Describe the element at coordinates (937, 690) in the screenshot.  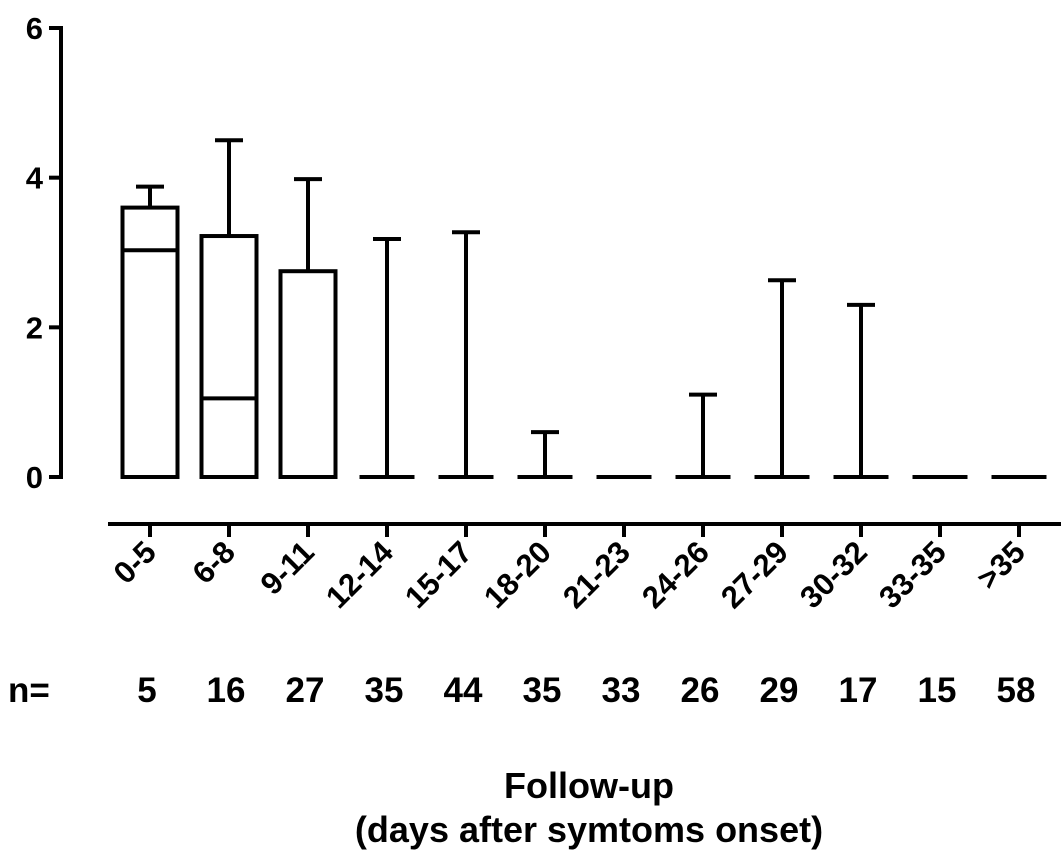
I see `n-value: 15` at that location.